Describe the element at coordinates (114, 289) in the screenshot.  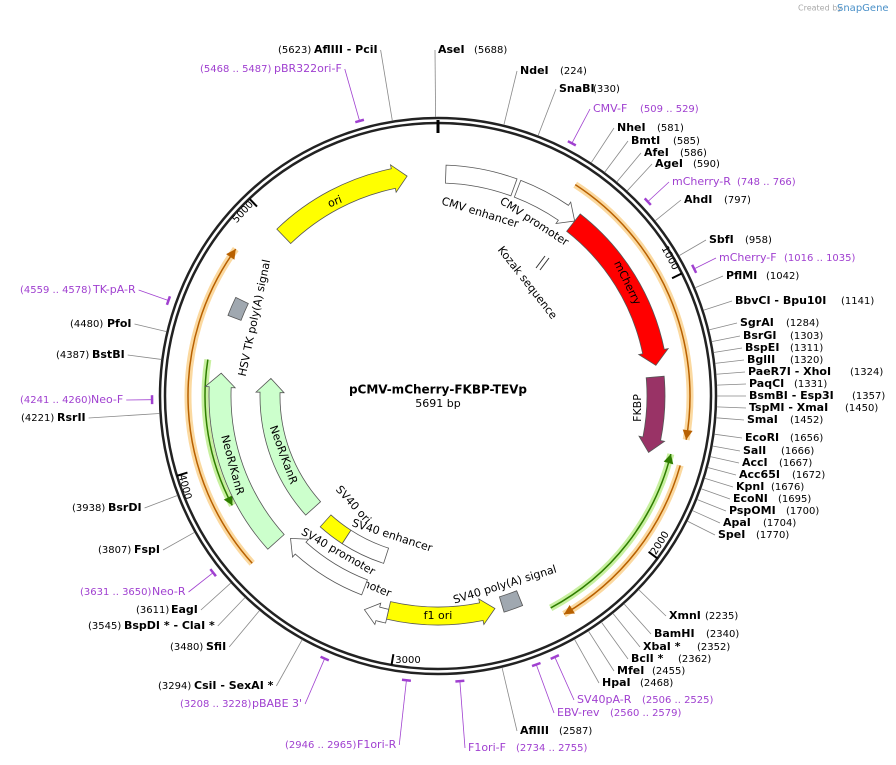
I see `site-name: TK-pA-R` at that location.